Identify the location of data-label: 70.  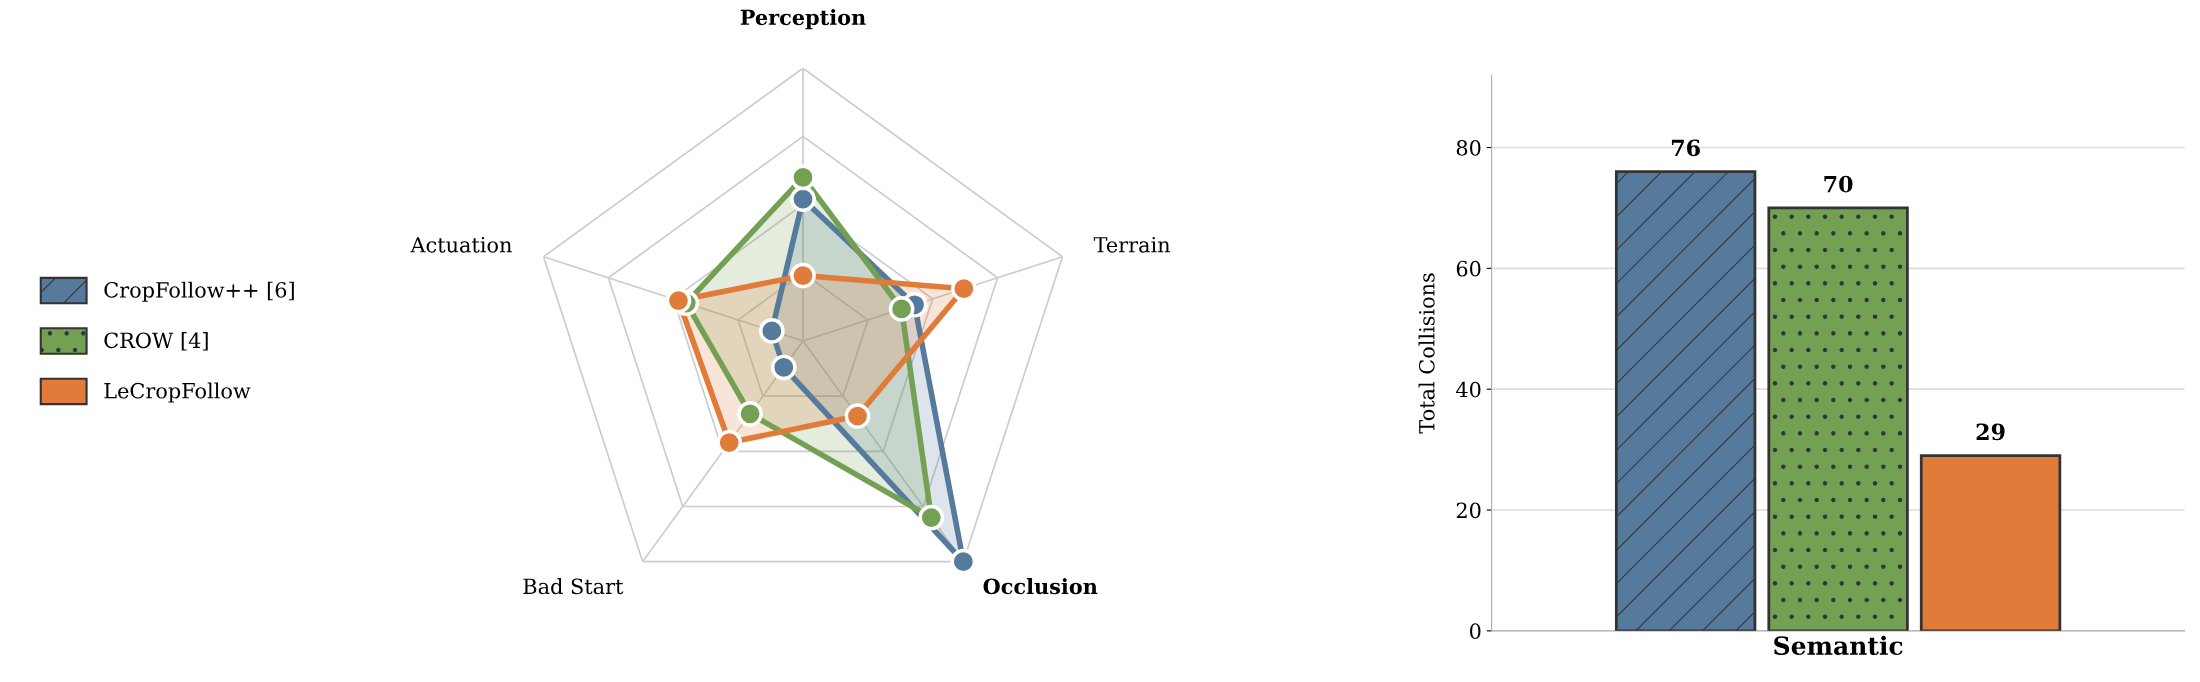
(1838, 184).